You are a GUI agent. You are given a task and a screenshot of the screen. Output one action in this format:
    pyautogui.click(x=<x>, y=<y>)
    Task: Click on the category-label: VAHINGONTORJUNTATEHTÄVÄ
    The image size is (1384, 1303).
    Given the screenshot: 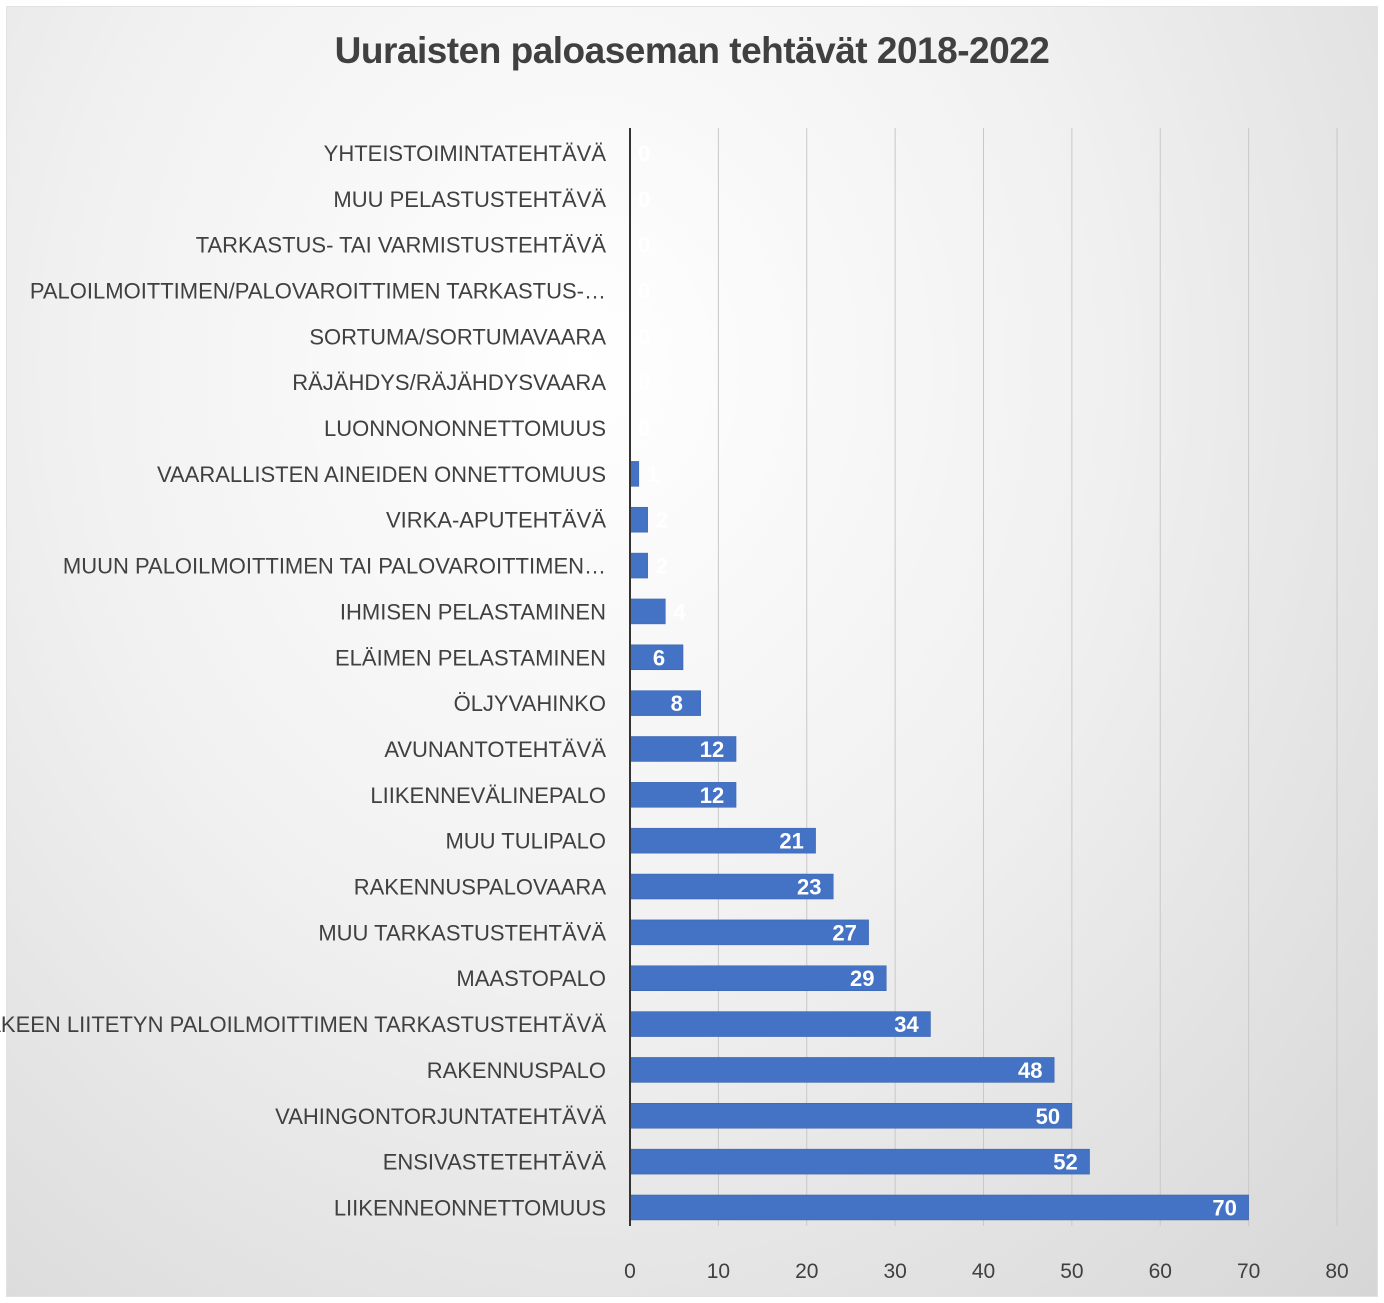 What is the action you would take?
    pyautogui.click(x=440, y=1116)
    